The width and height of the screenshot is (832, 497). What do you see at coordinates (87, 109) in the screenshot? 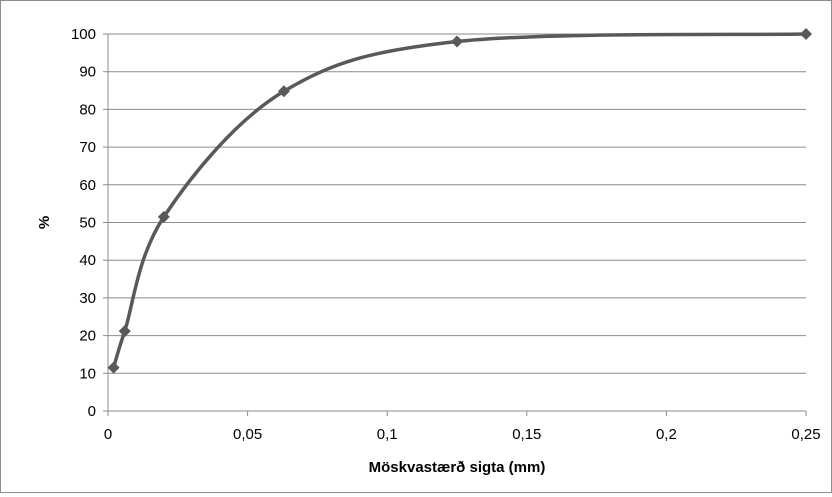
I see `y-tick-label-80: 80` at bounding box center [87, 109].